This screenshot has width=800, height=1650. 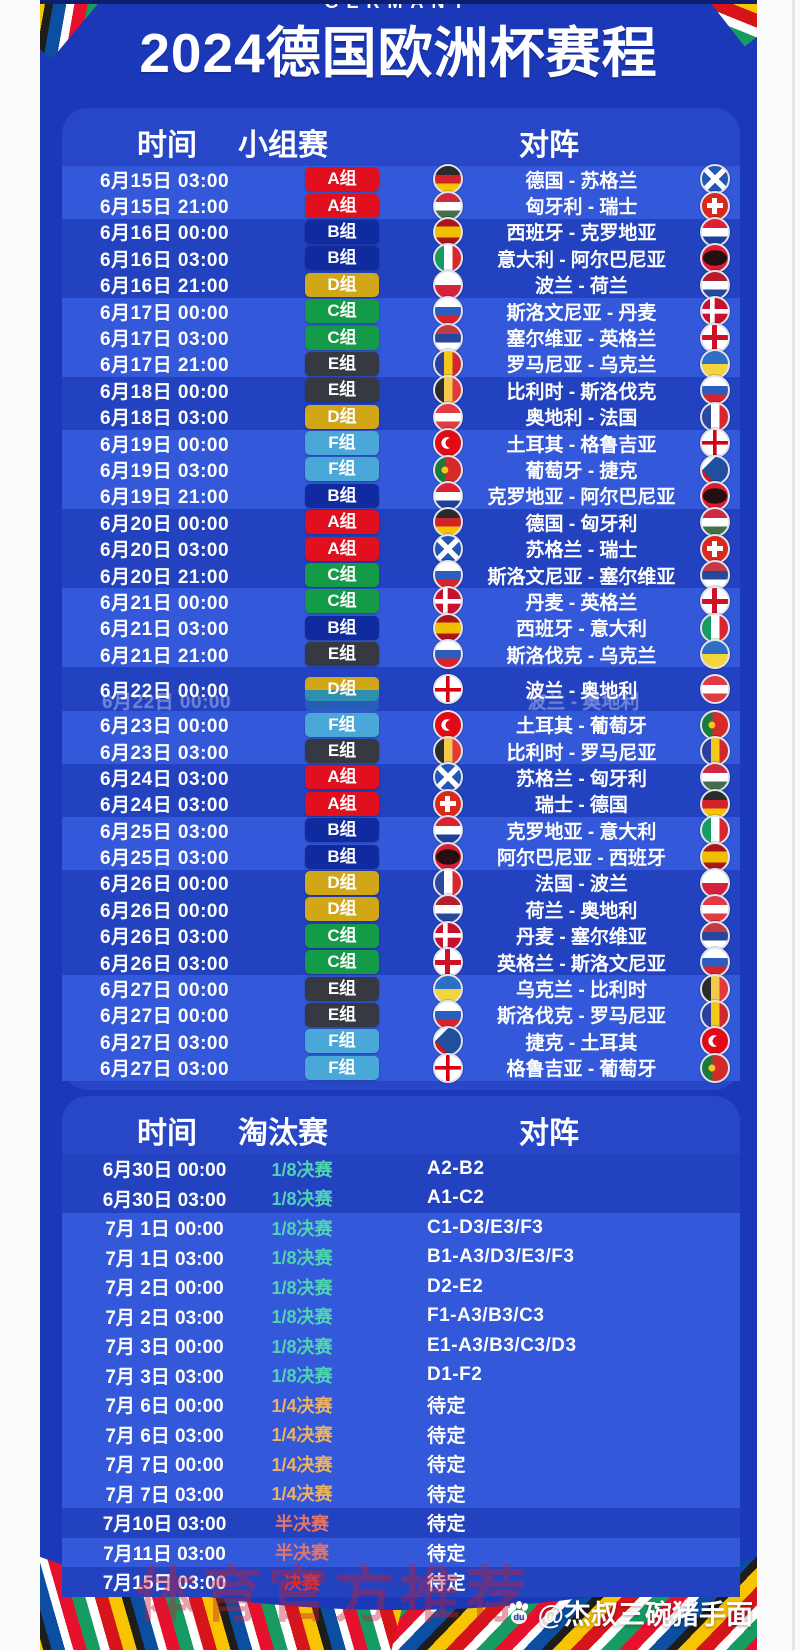 I want to click on flag-fr-icon, so click(x=715, y=416).